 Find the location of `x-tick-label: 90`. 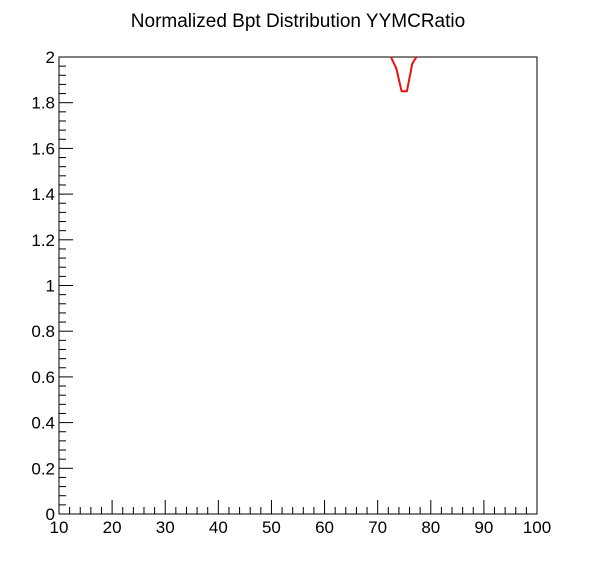

x-tick-label: 90 is located at coordinates (483, 527).